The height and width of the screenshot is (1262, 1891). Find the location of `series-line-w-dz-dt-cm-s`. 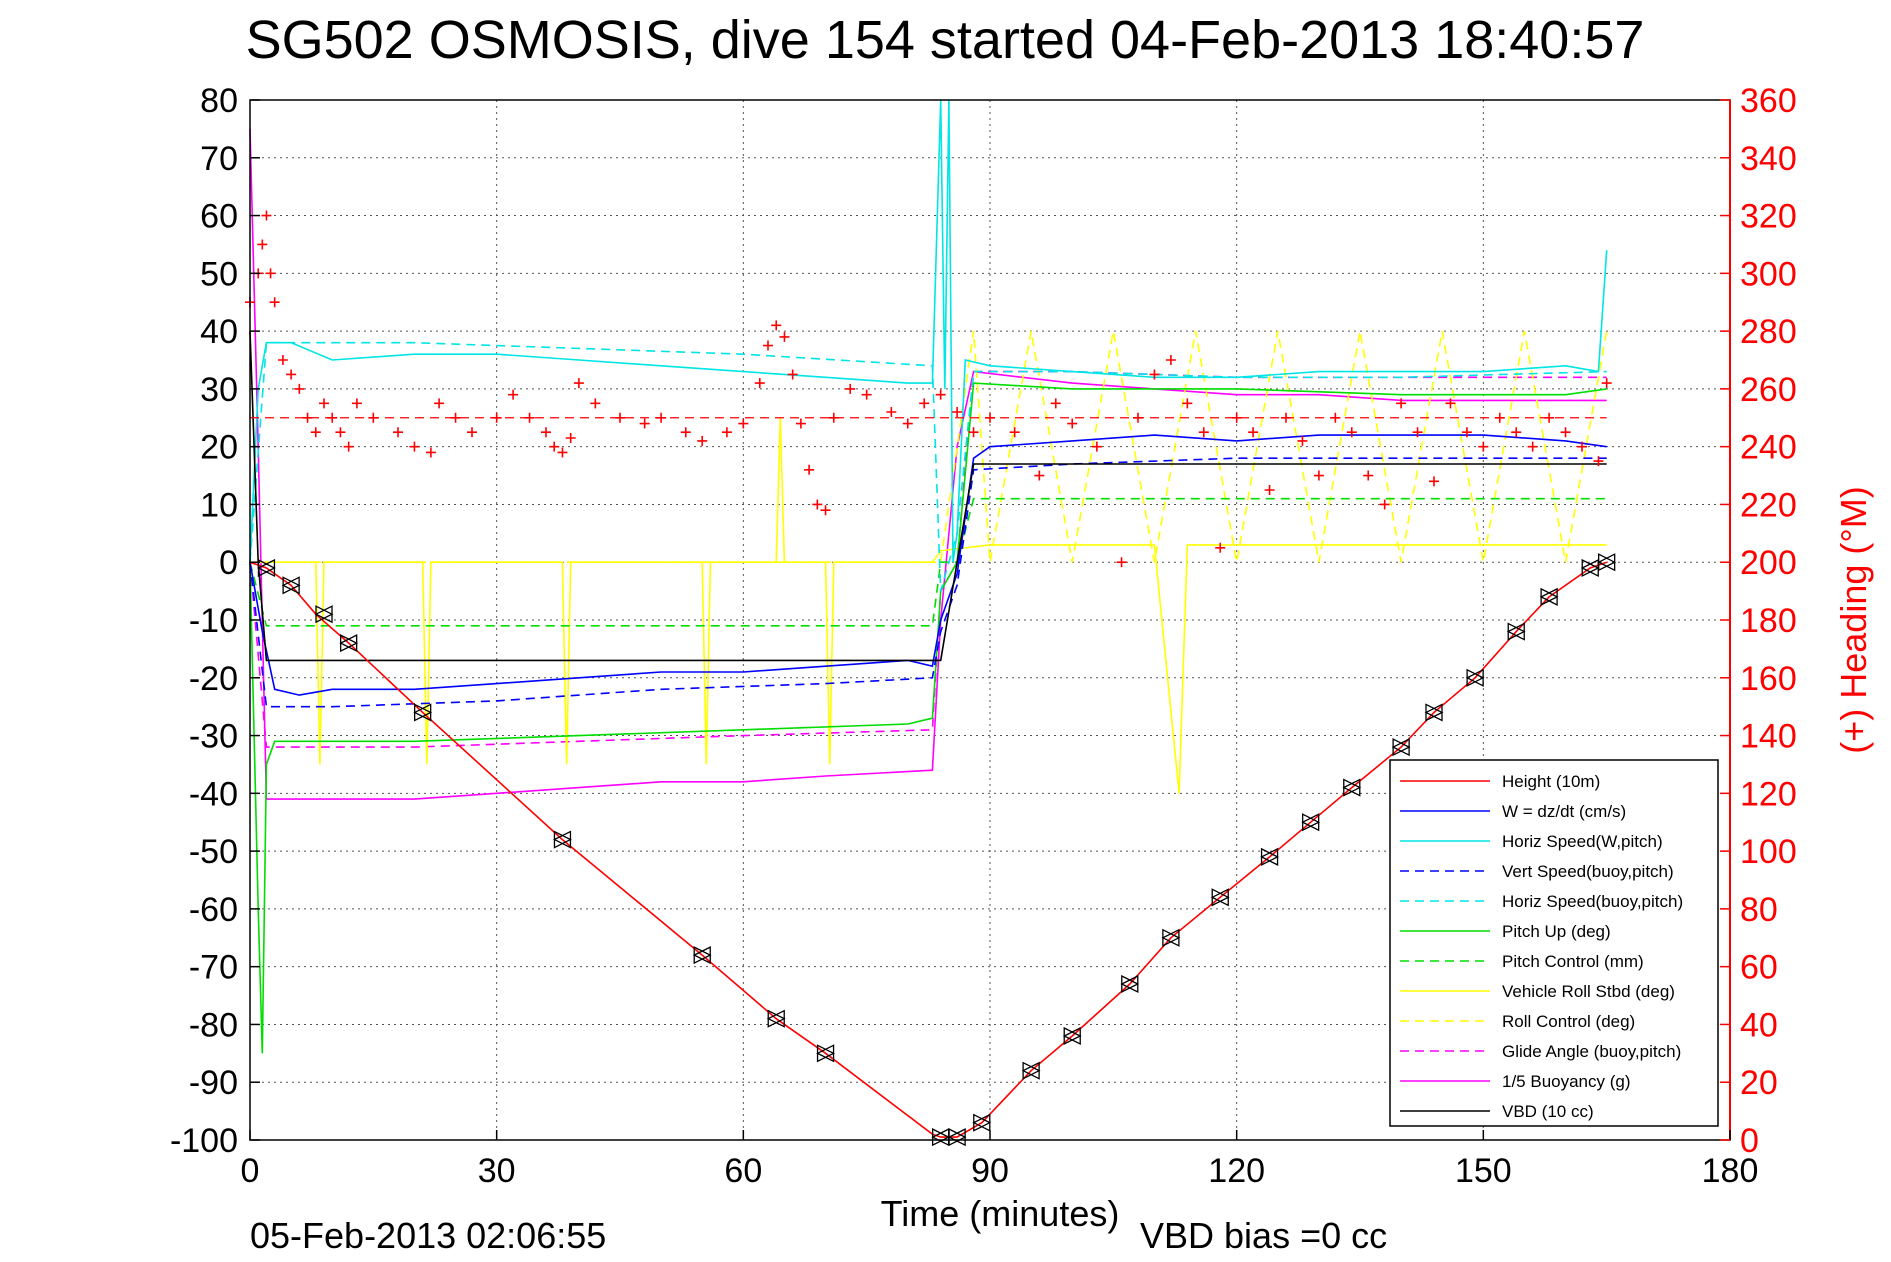

series-line-w-dz-dt-cm-s is located at coordinates (928, 565).